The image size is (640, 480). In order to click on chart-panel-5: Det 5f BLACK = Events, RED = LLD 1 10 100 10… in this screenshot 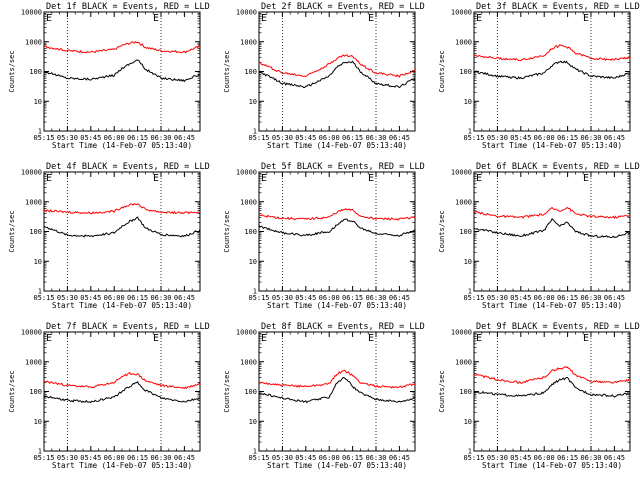, I will do `click(324, 236)`.